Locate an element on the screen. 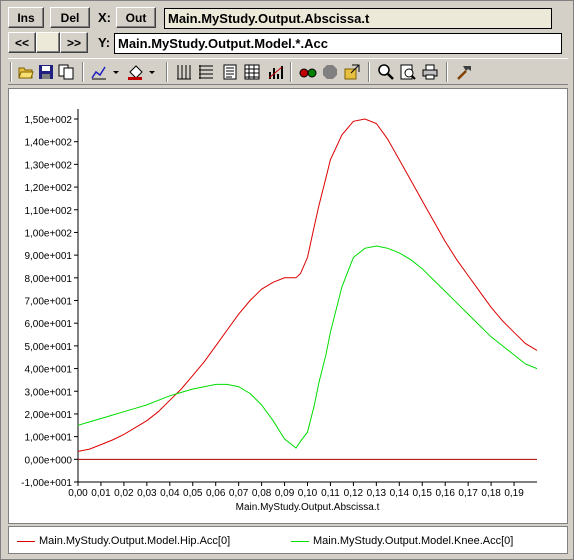 The height and width of the screenshot is (560, 574). ins-button: Ins is located at coordinates (26, 17).